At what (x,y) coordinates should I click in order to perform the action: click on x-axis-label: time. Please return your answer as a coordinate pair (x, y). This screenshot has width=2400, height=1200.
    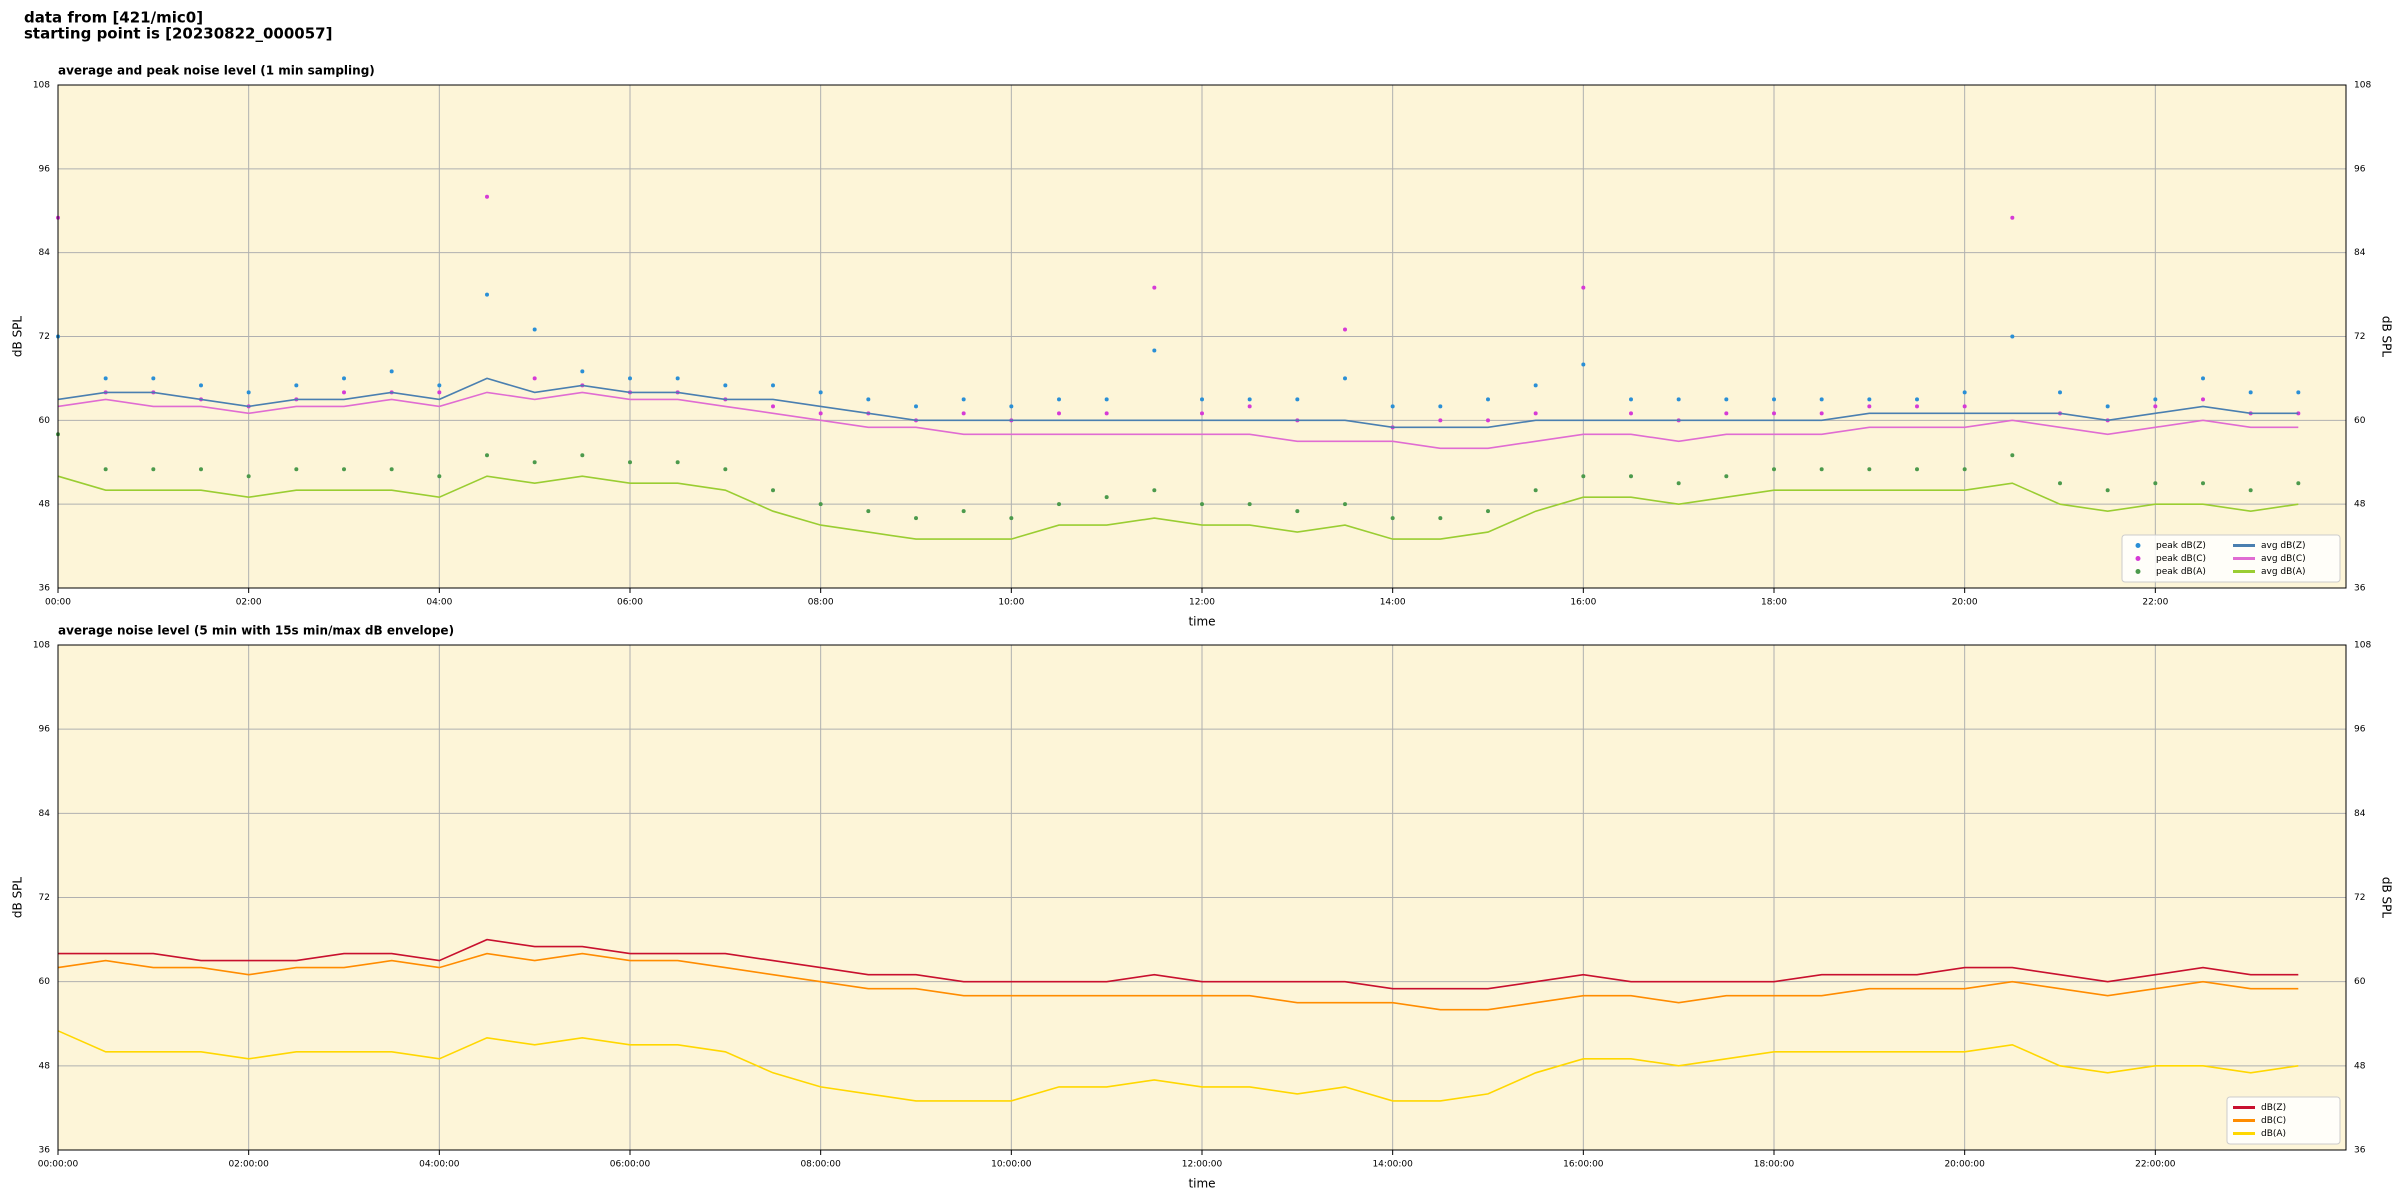
    Looking at the image, I should click on (1201, 622).